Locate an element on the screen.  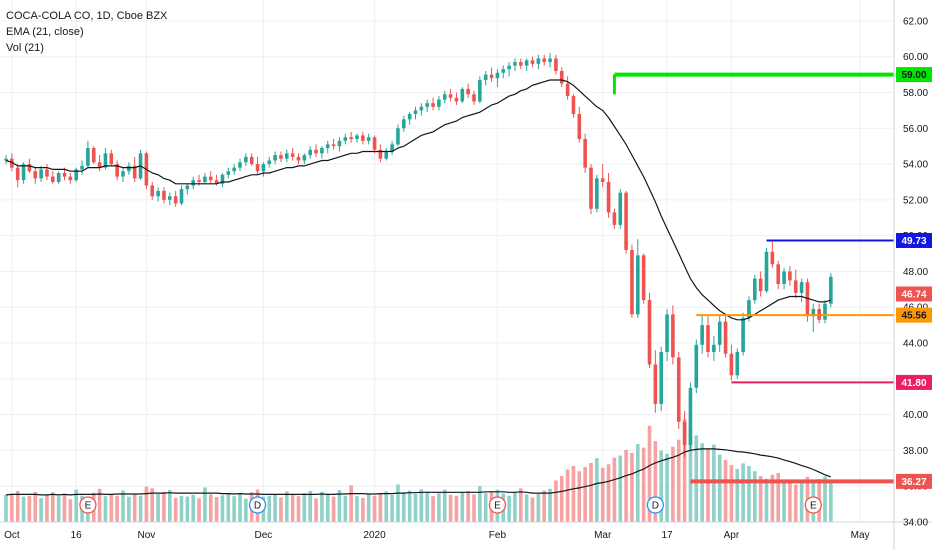
x-tick-label: May is located at coordinates (860, 535).